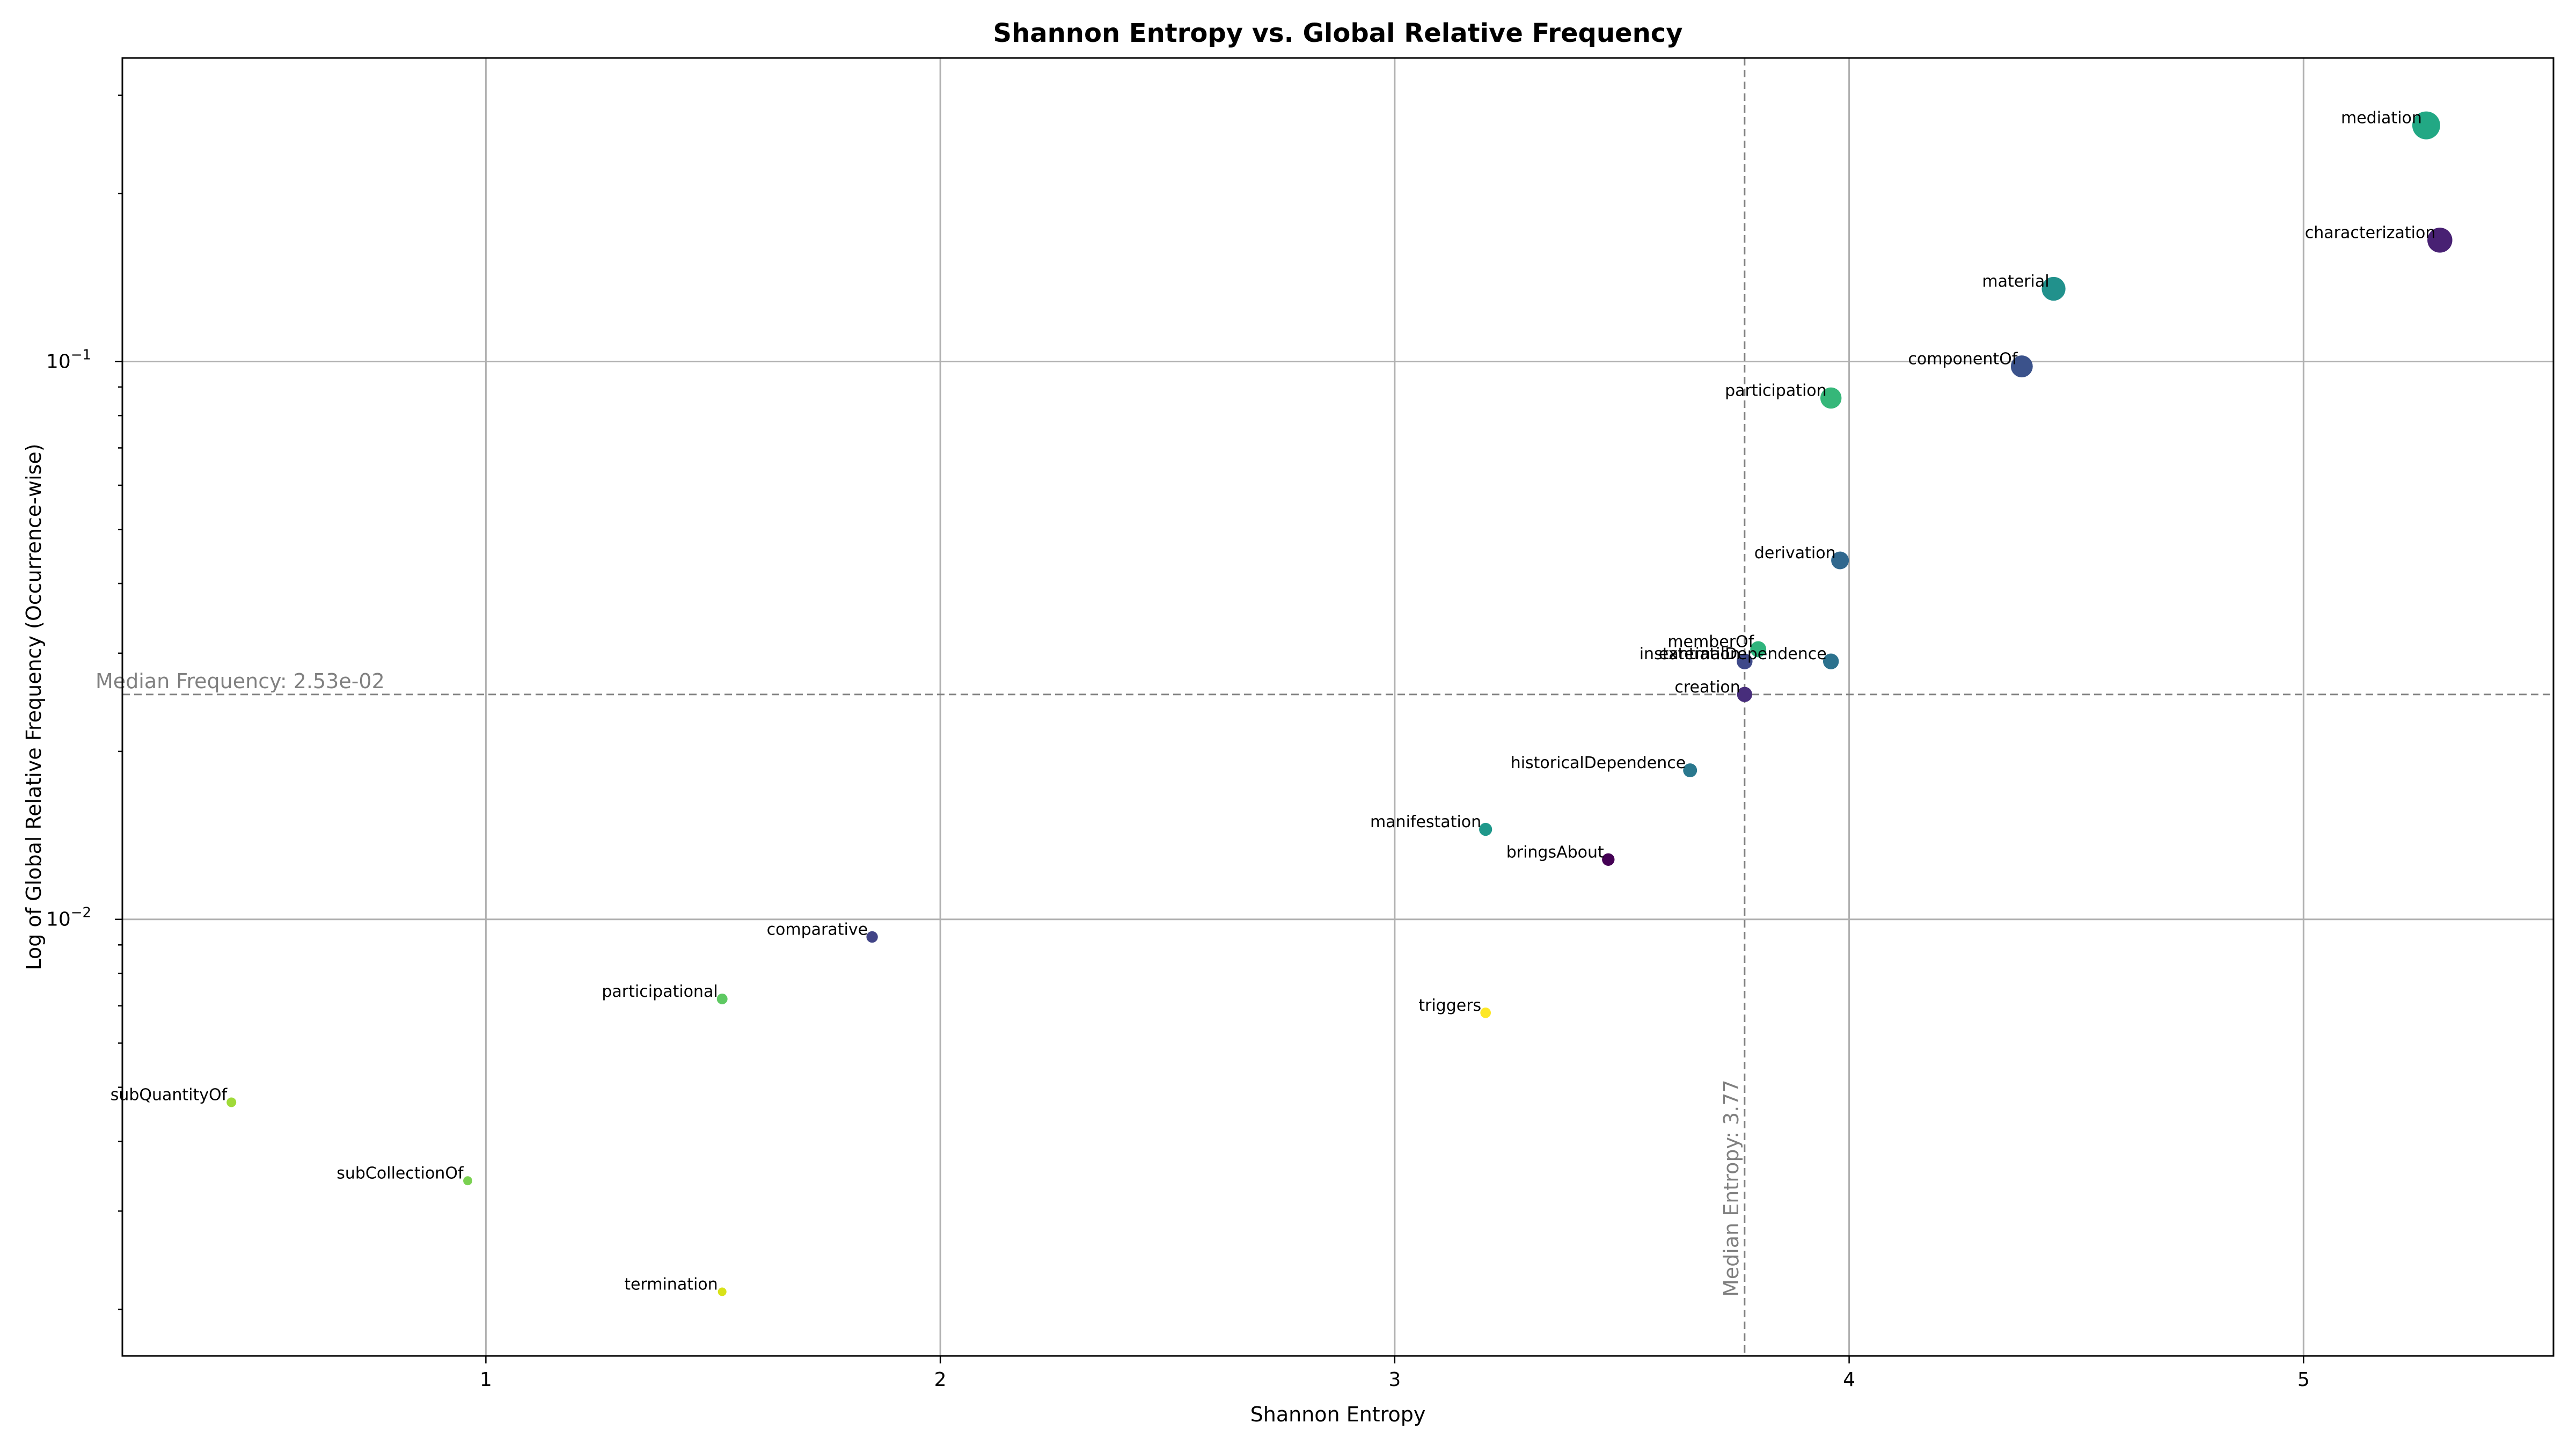  I want to click on data-point-label: participation, so click(1776, 391).